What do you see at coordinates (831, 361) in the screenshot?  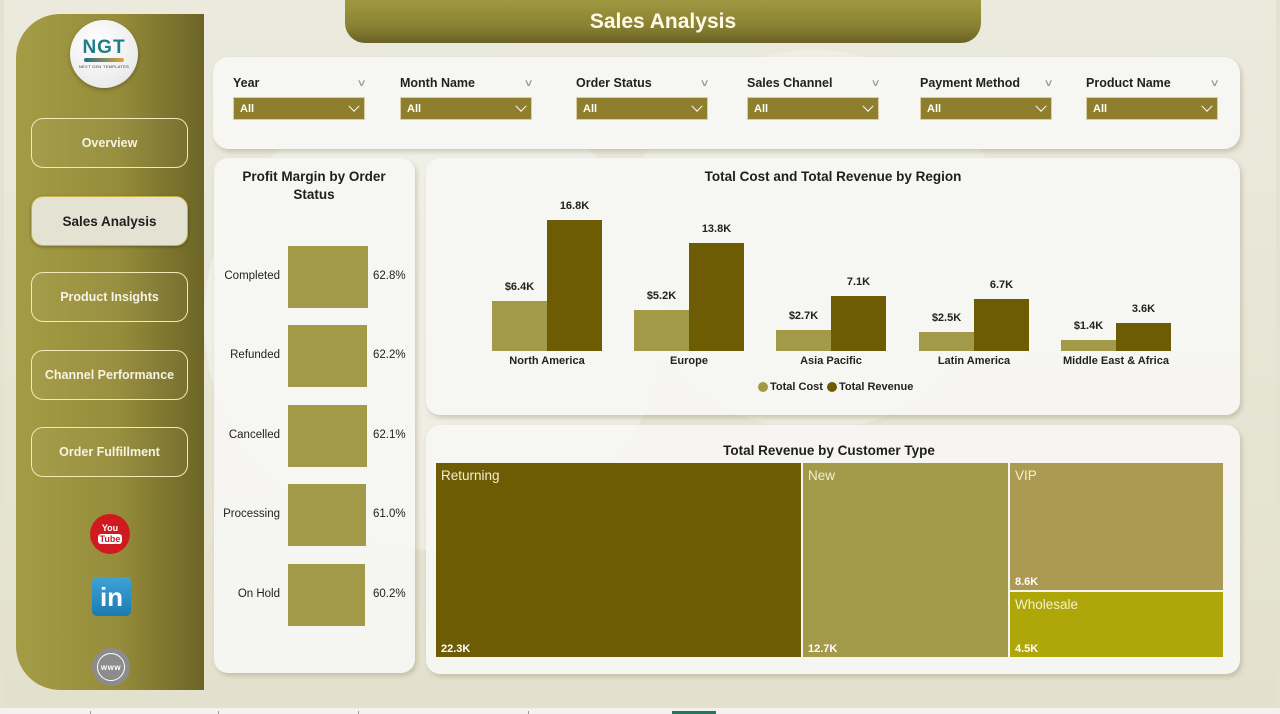 I see `region-category-label: Asia Pacific` at bounding box center [831, 361].